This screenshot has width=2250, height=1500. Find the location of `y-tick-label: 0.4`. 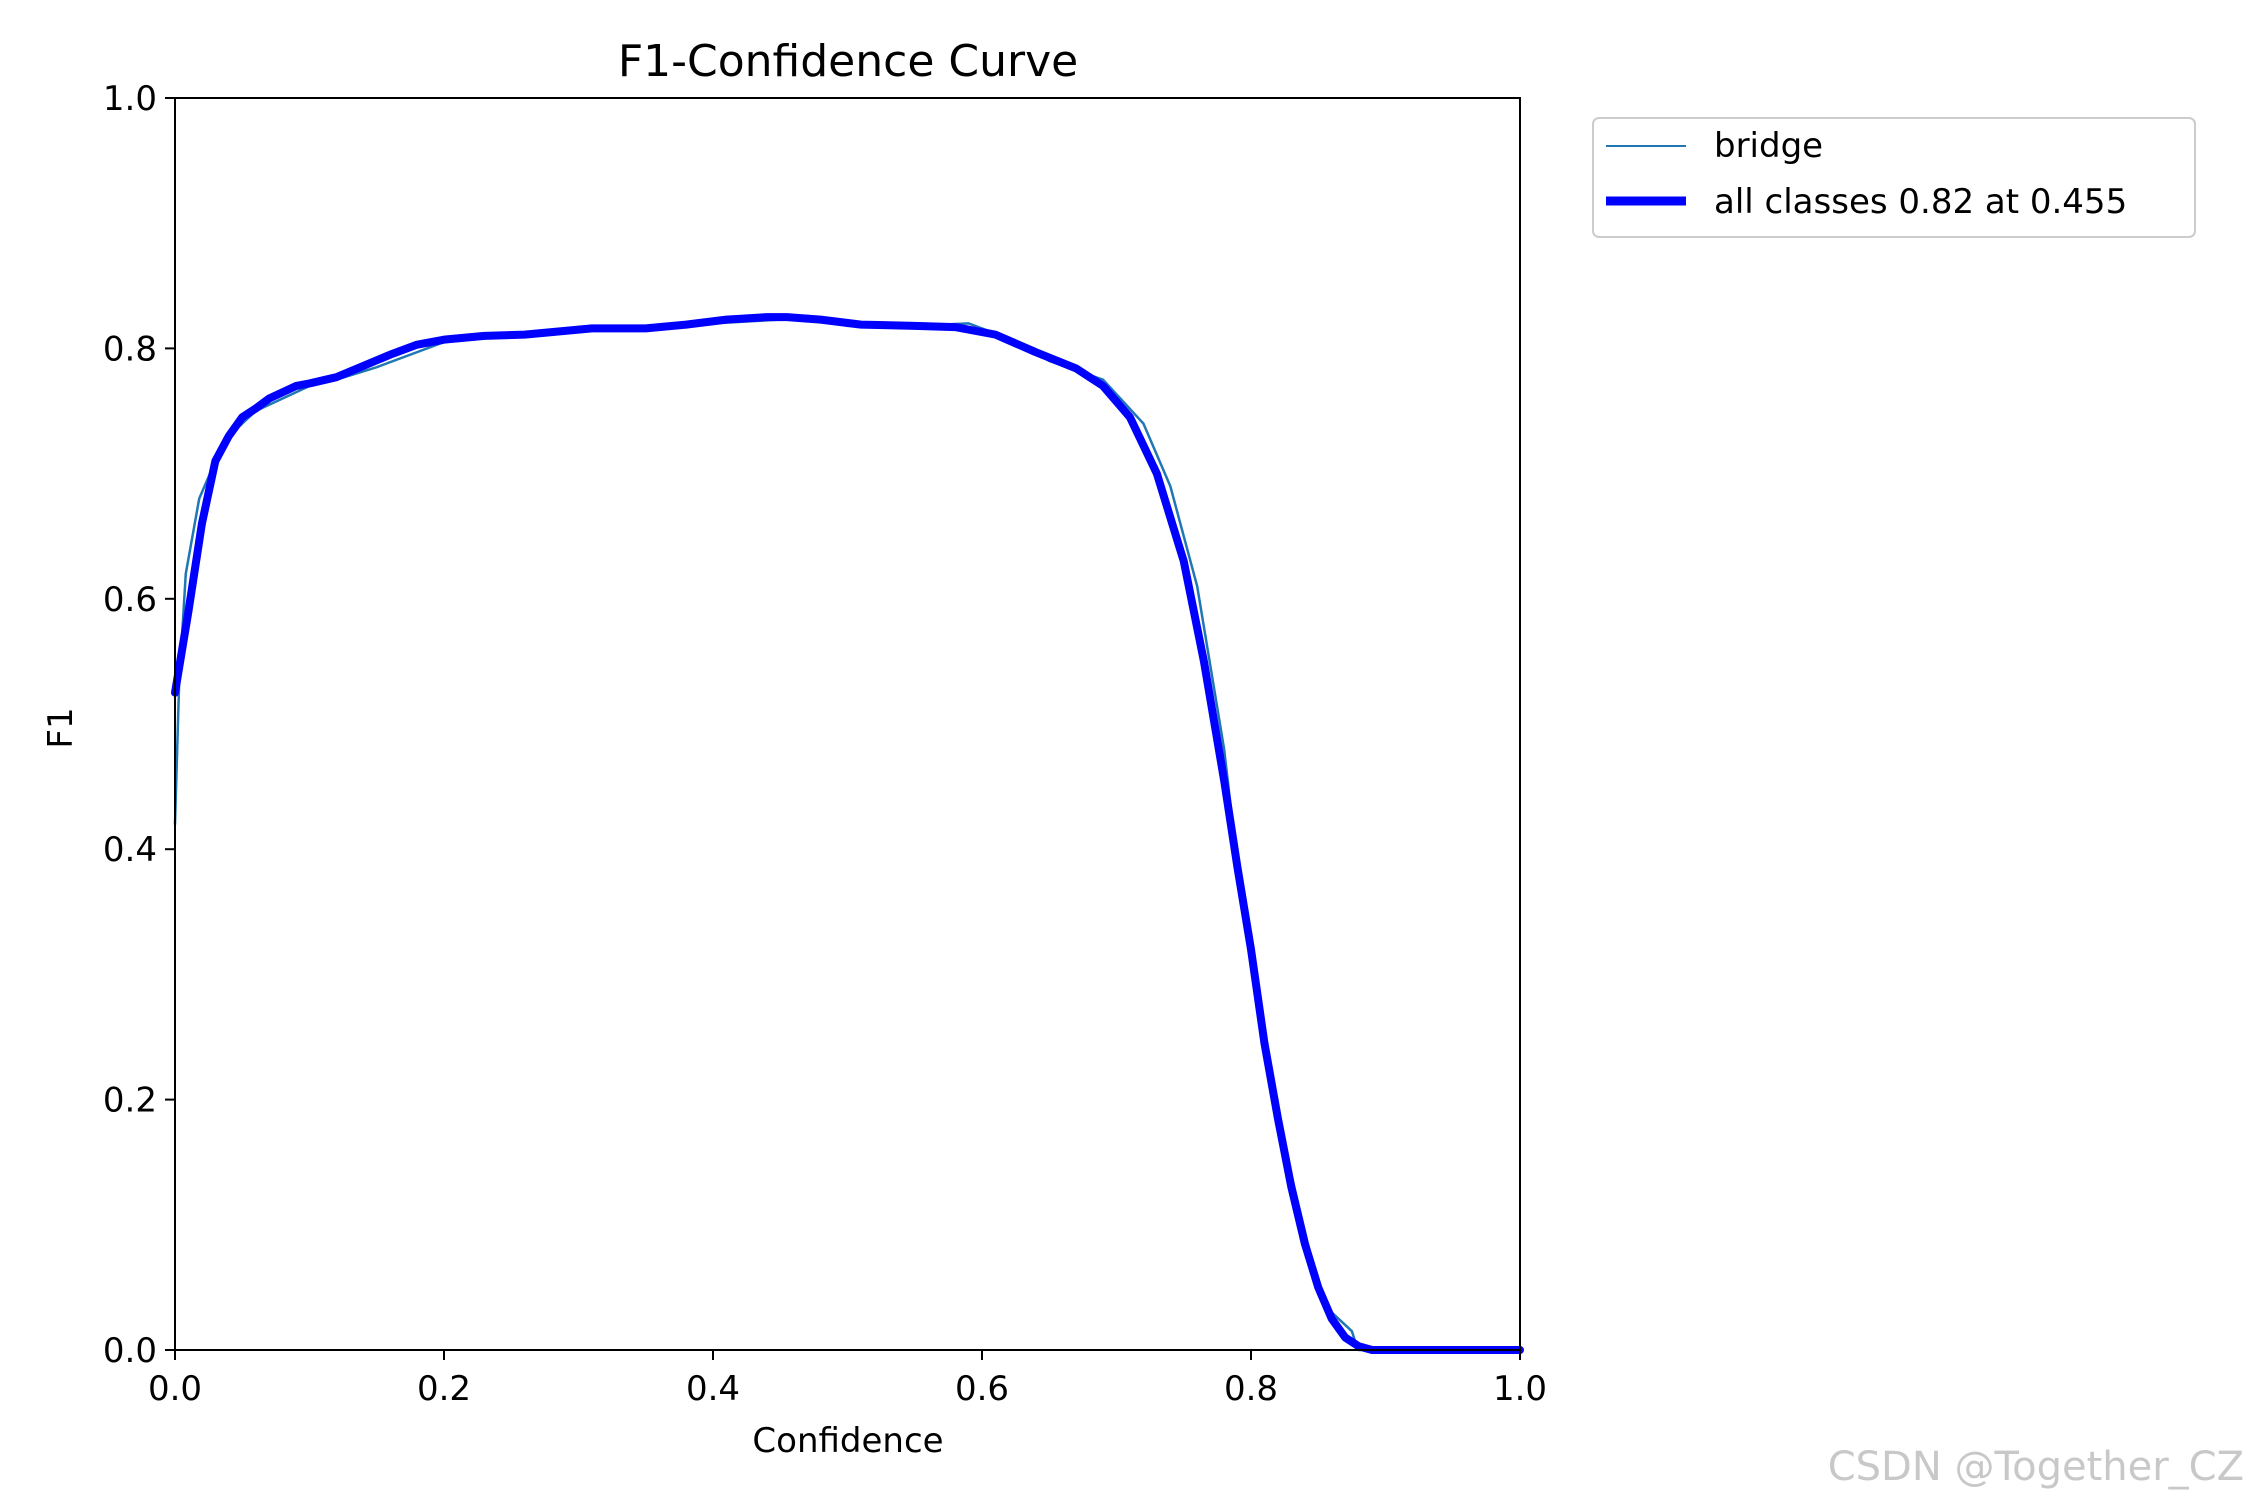

y-tick-label: 0.4 is located at coordinates (130, 850).